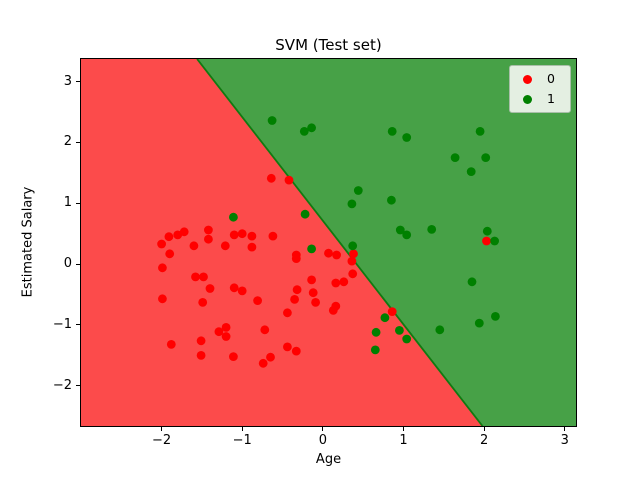 The width and height of the screenshot is (640, 480). I want to click on x-tick-label: 1, so click(403, 440).